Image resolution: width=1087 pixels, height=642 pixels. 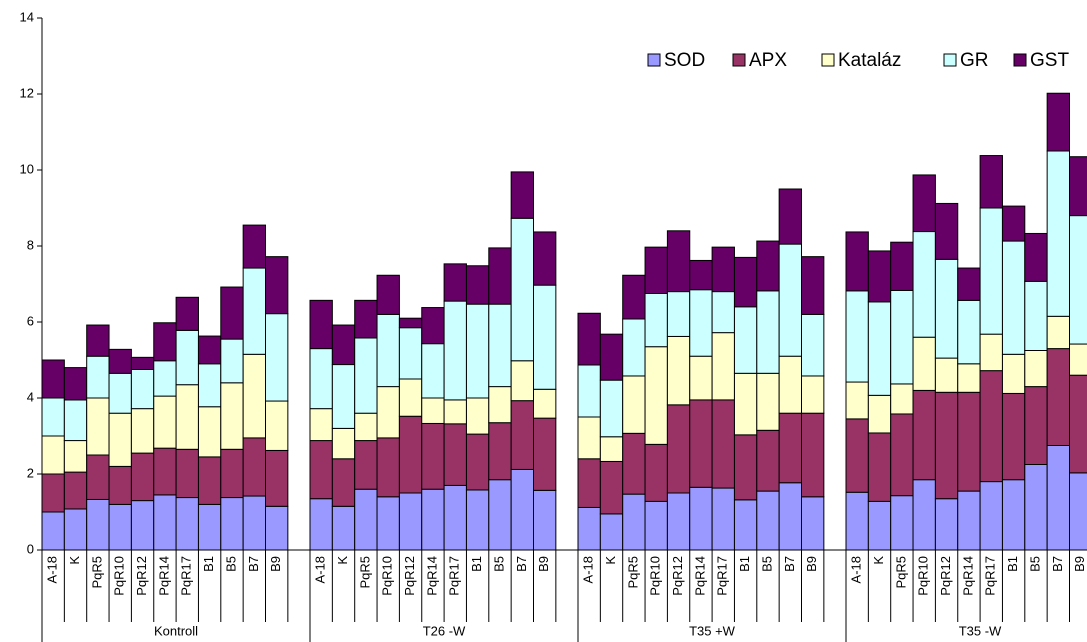 I want to click on y-tick-label: 0, so click(x=30, y=548).